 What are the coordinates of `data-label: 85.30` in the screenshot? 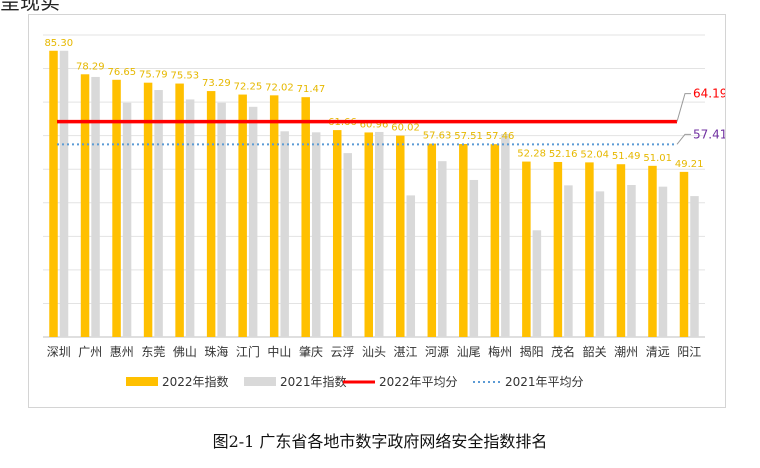 It's located at (58, 43).